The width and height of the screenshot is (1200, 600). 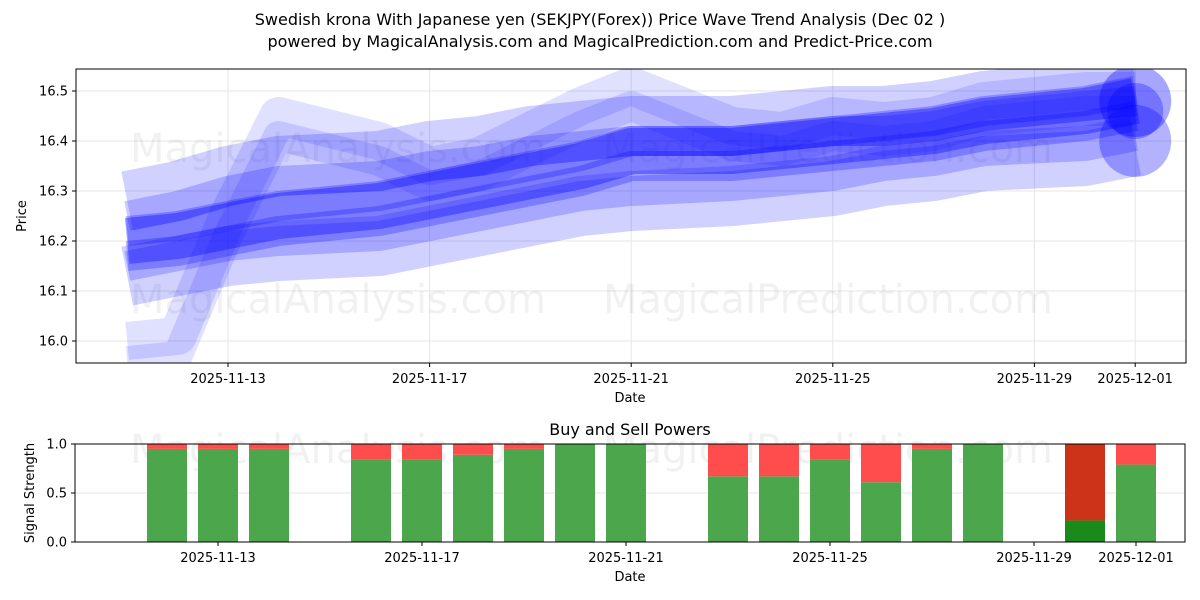 I want to click on y-tick-label: 0.5, so click(x=56, y=494).